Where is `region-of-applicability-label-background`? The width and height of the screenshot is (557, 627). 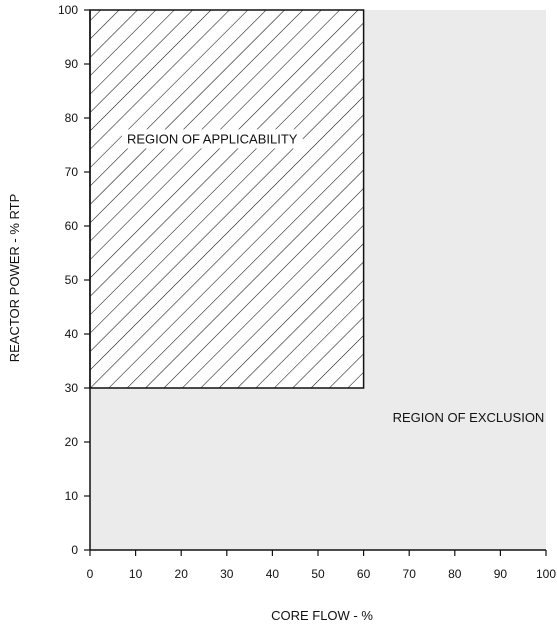
region-of-applicability-label-background is located at coordinates (212, 139).